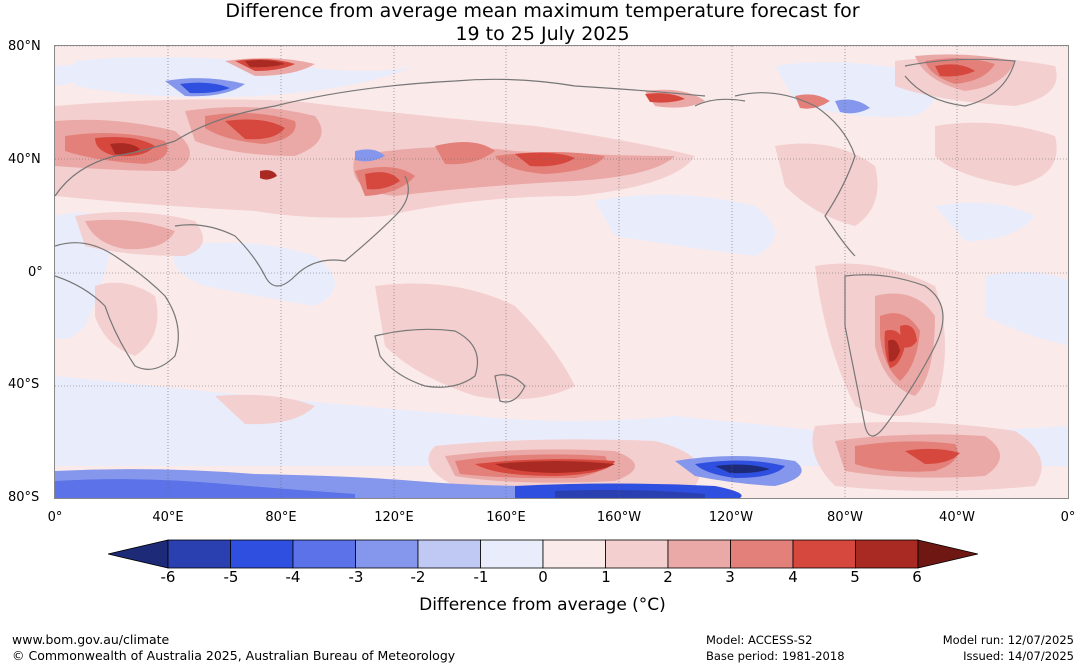  I want to click on lon-label-0: 0°, so click(55, 517).